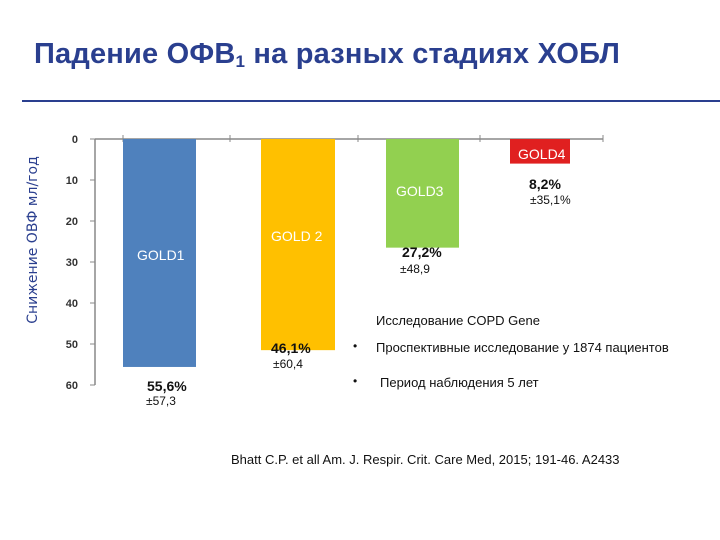 The height and width of the screenshot is (540, 720). Describe the element at coordinates (161, 401) in the screenshot. I see `sd-label-gold1: ±57,3` at that location.